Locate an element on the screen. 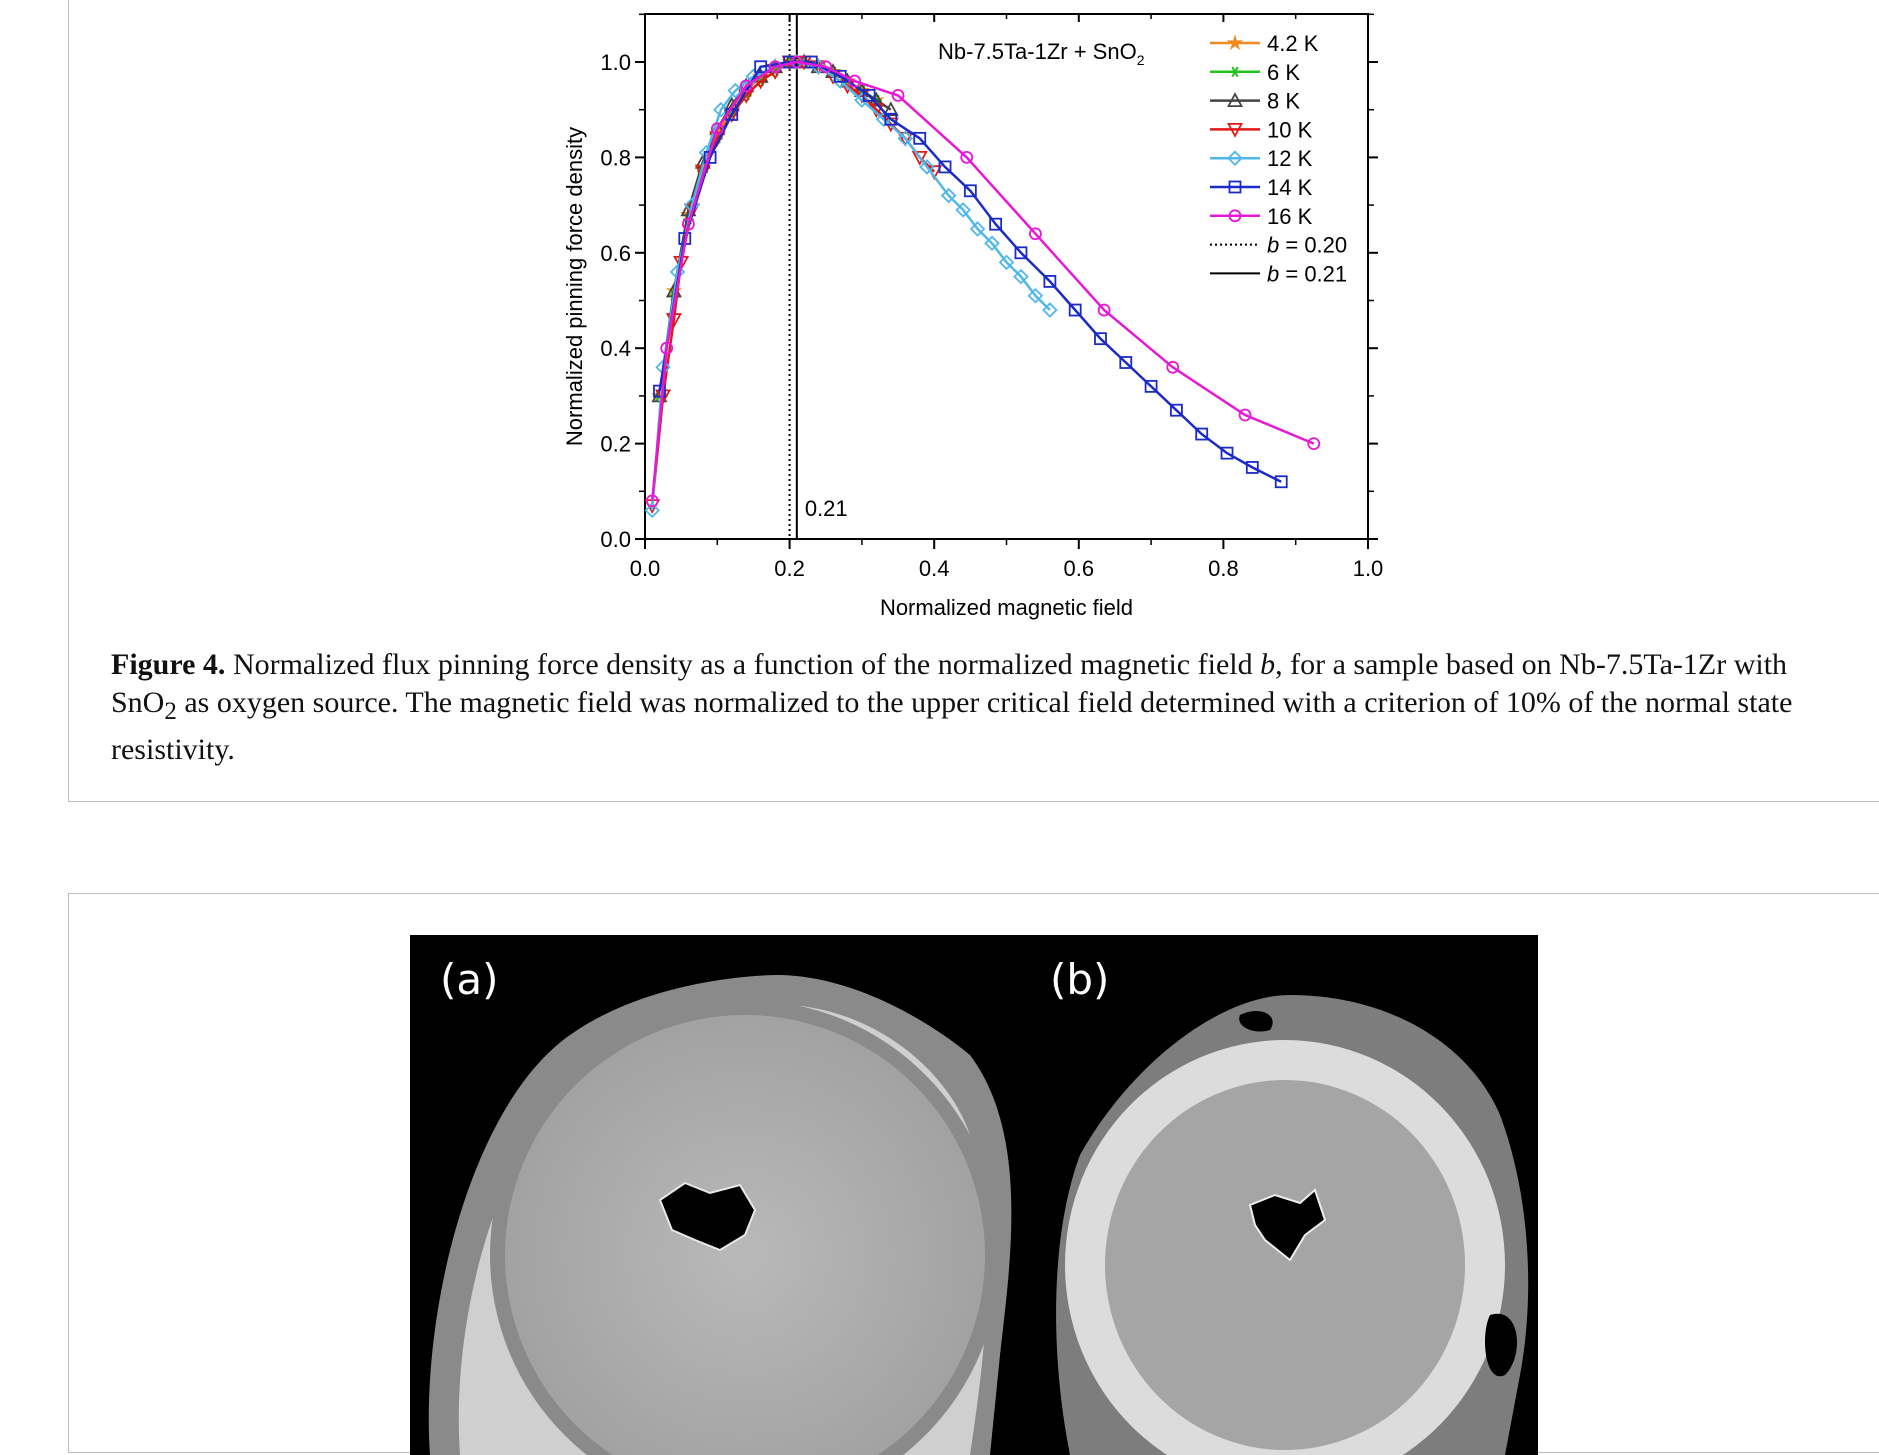 This screenshot has width=1879, height=1455. legend-item: b = 0.21 is located at coordinates (1278, 273).